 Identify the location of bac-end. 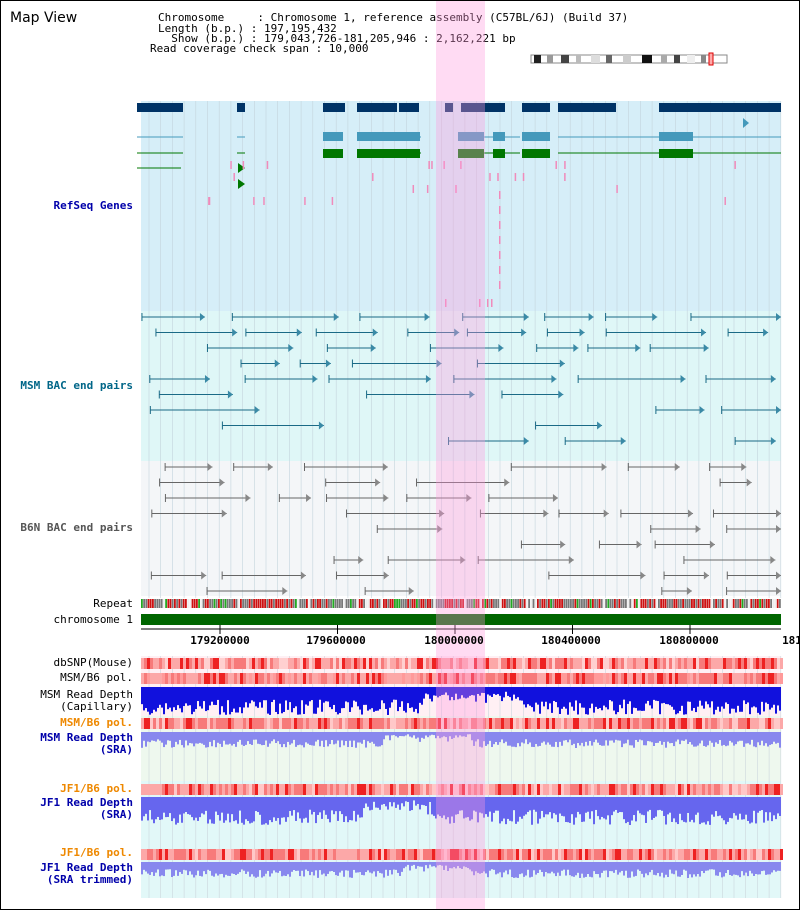
(773, 441).